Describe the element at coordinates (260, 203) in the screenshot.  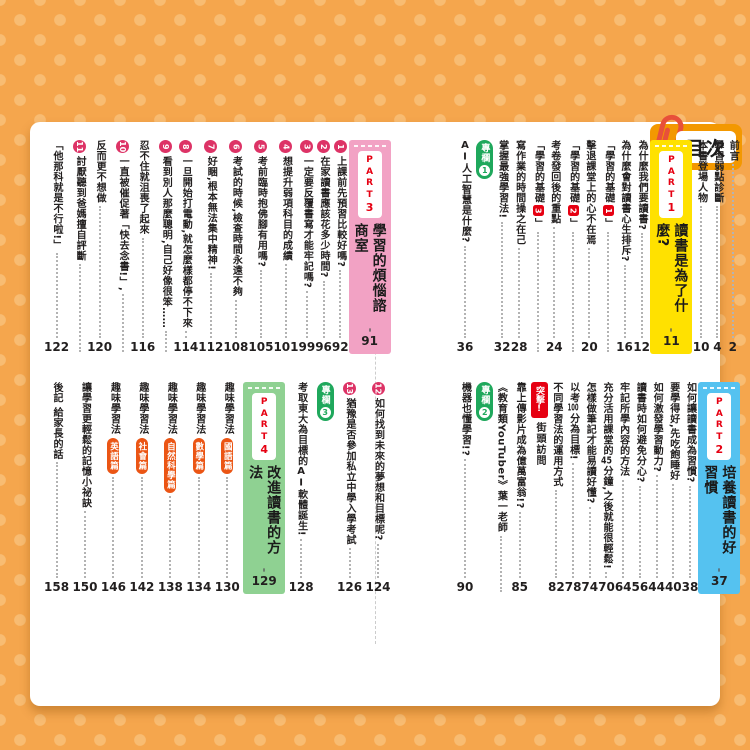
I see `entry-title: 5考前臨時抱佛腳有用嗎?` at that location.